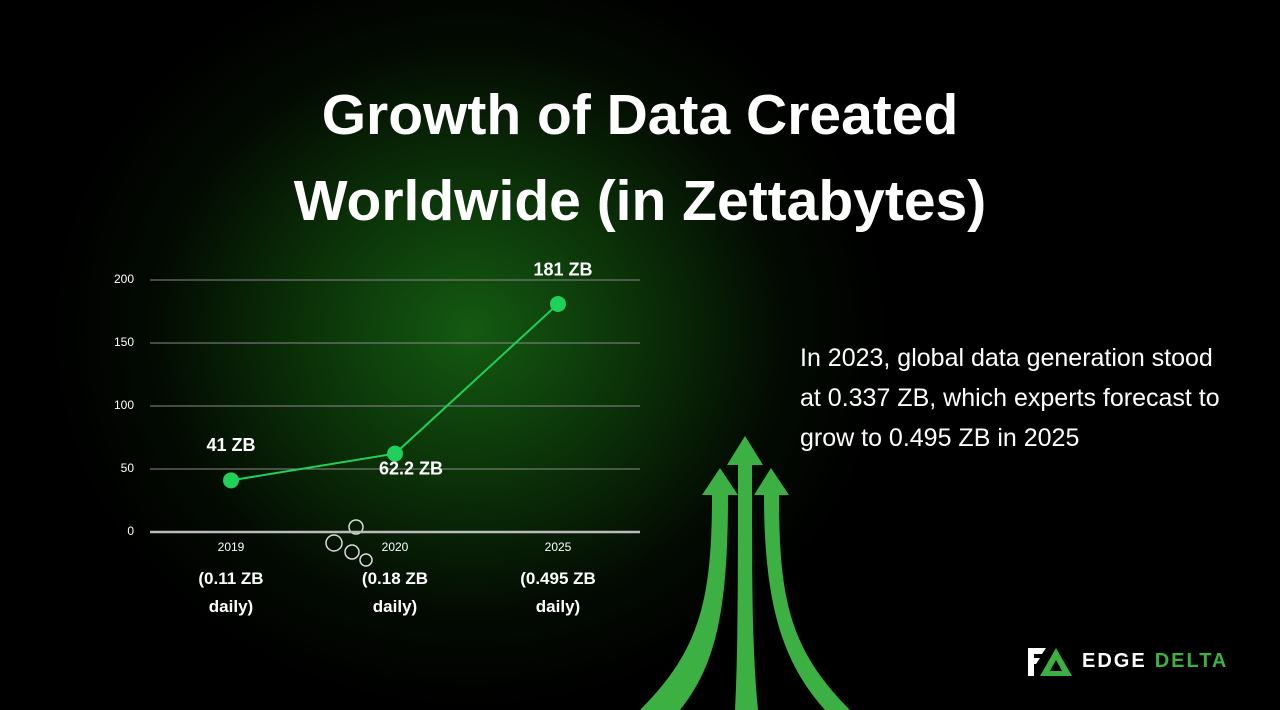  Describe the element at coordinates (231, 592) in the screenshot. I see `category-note: (0.11 ZB daily)` at that location.